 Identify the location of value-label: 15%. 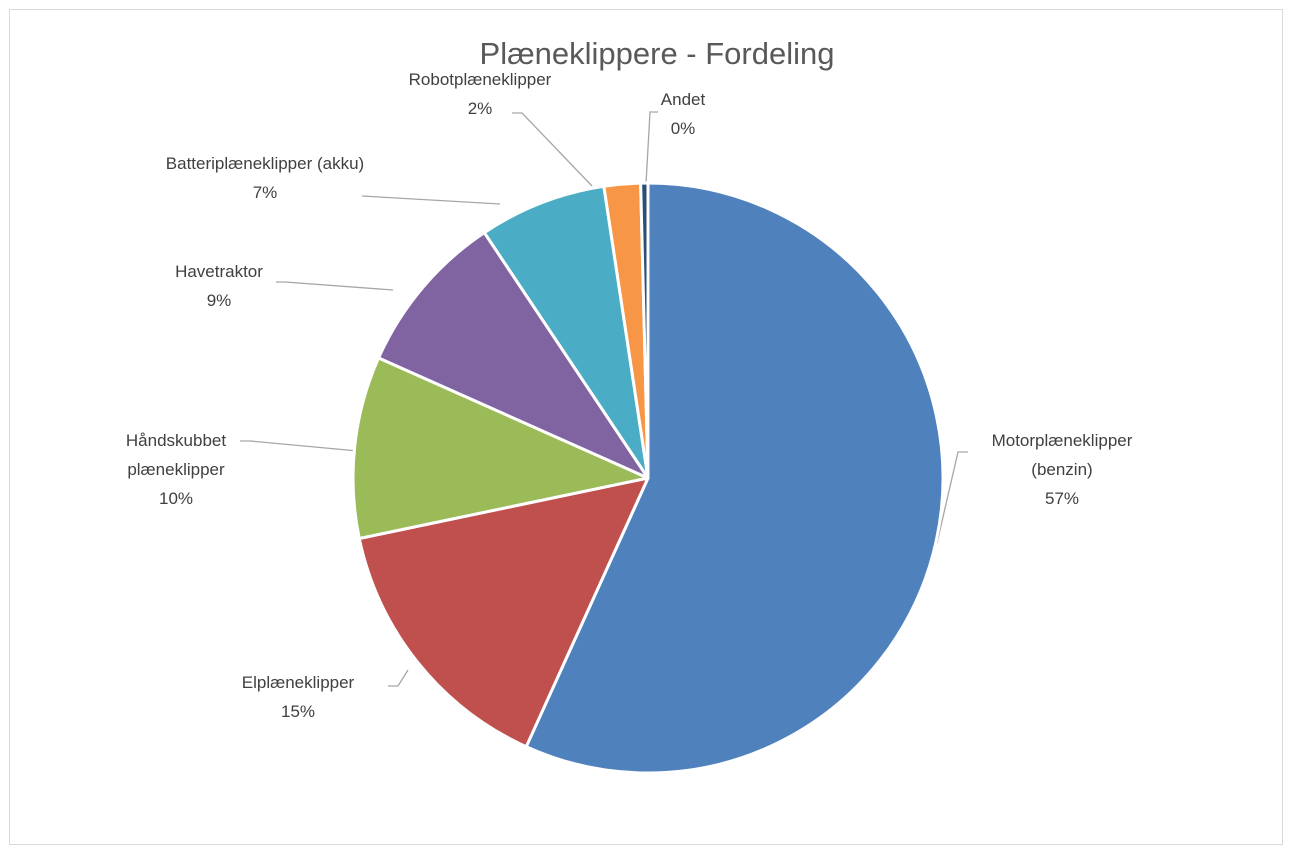
(298, 711).